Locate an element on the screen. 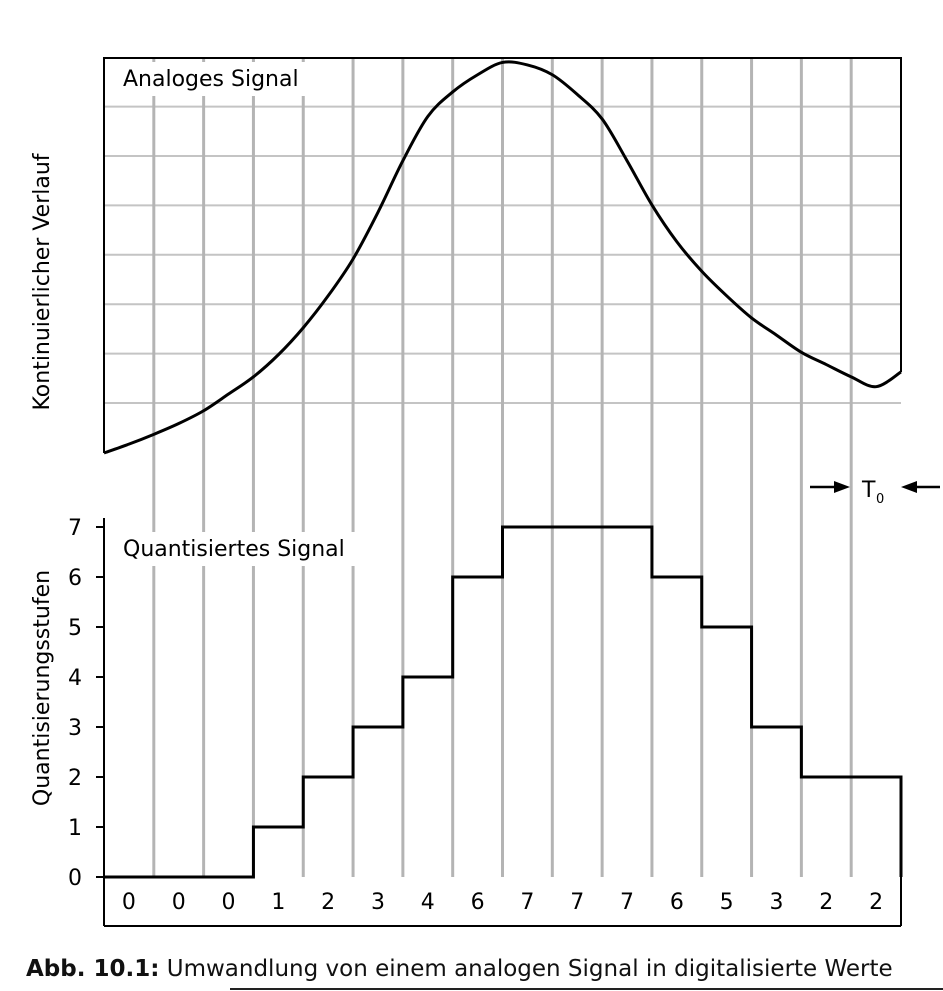  period-subscript: 0 is located at coordinates (880, 499).